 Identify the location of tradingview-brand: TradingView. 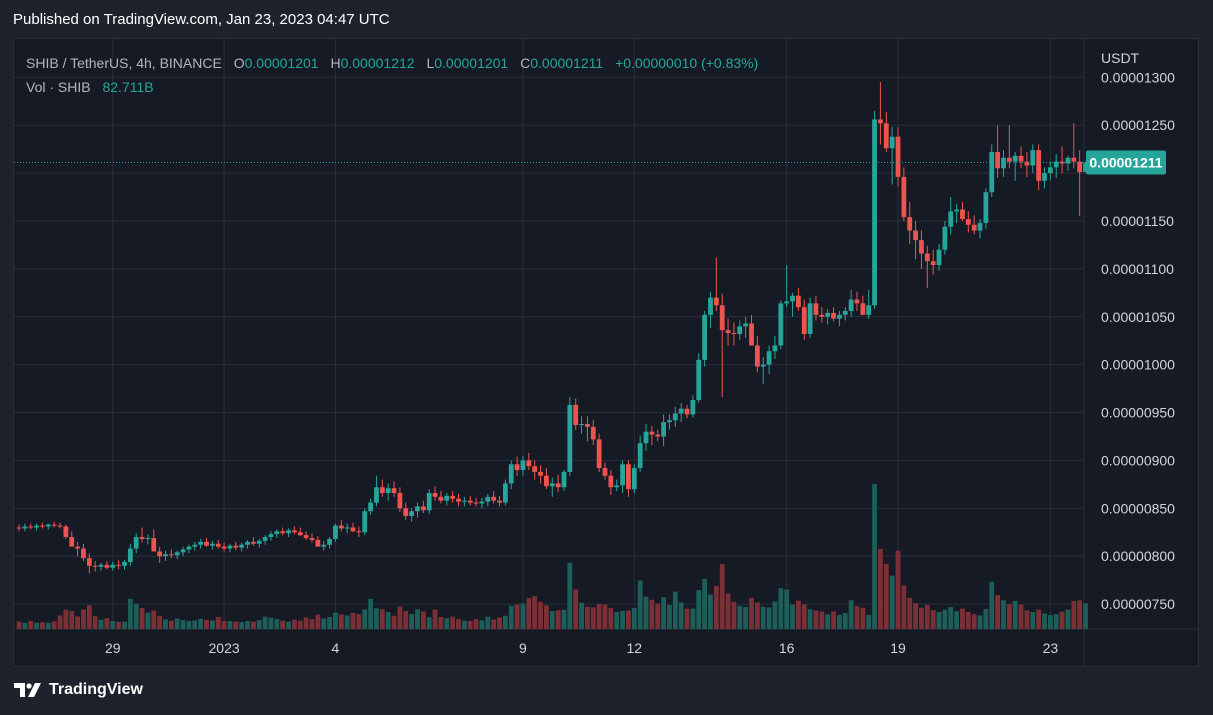
(78, 690).